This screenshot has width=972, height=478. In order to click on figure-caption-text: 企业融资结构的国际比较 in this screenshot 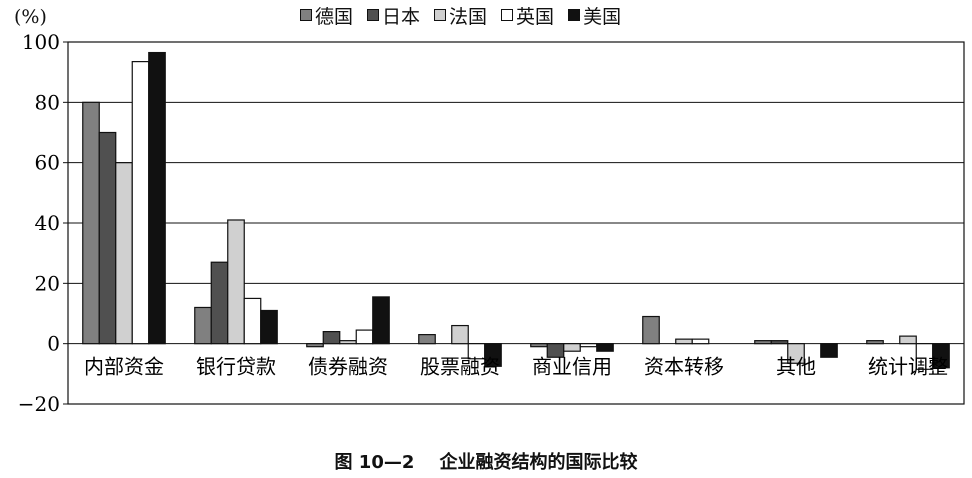, I will do `click(538, 462)`.